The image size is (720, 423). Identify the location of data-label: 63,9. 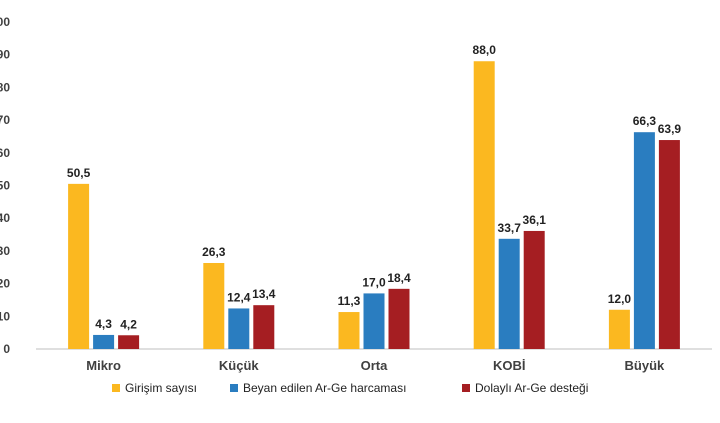
(670, 129).